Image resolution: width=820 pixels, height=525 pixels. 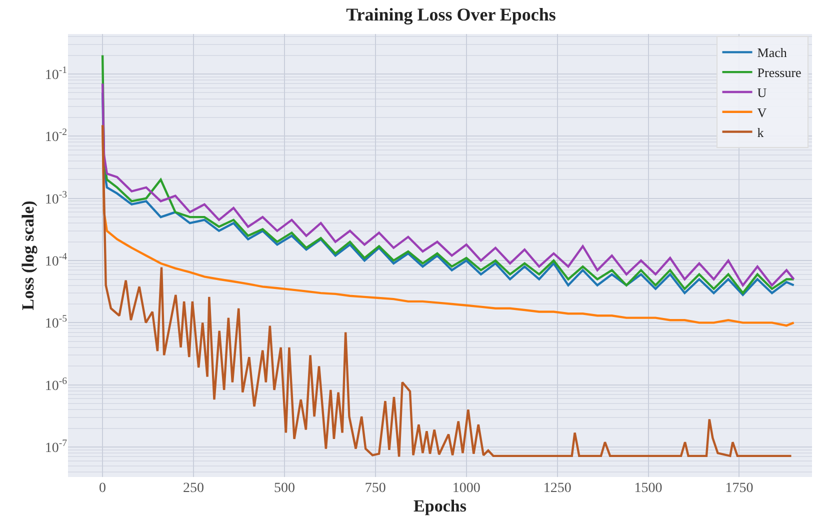 I want to click on x-tick-label: 1250, so click(x=557, y=488).